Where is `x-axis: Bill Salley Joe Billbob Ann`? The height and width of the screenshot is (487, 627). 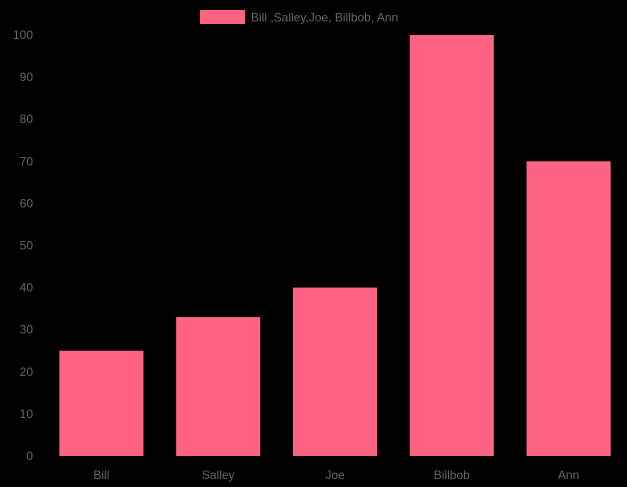 x-axis: Bill Salley Joe Billbob Ann is located at coordinates (336, 475).